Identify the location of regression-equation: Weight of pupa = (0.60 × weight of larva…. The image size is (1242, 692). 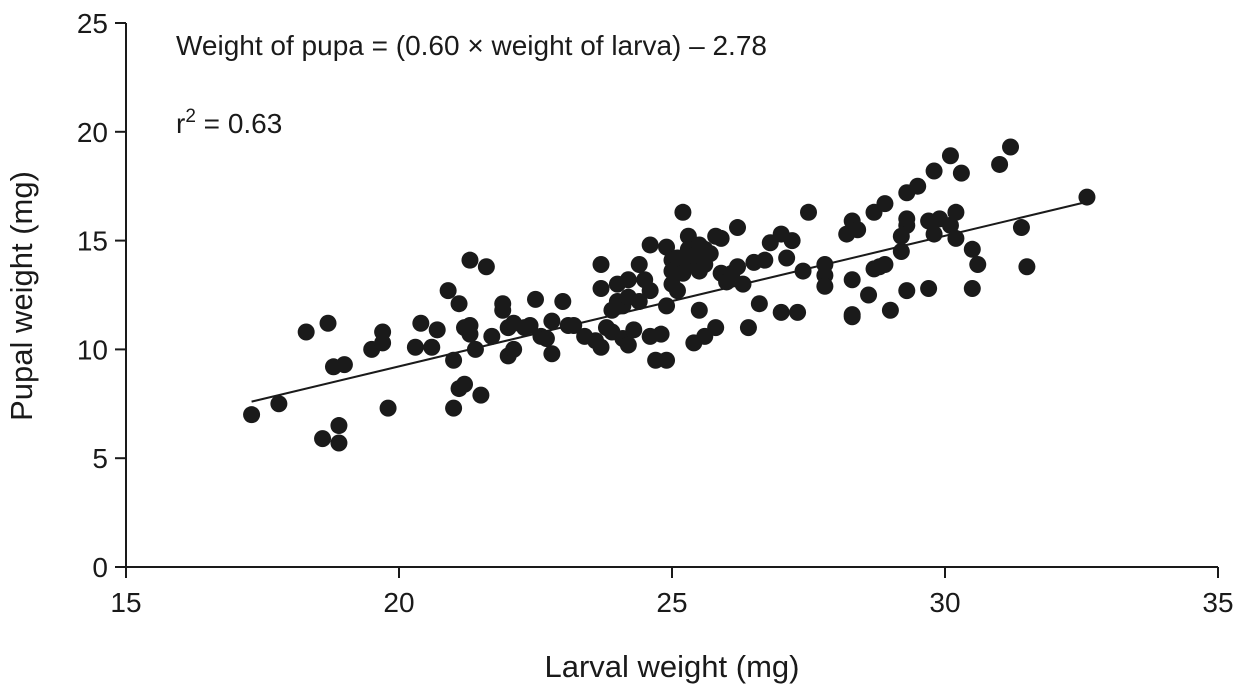
(471, 45).